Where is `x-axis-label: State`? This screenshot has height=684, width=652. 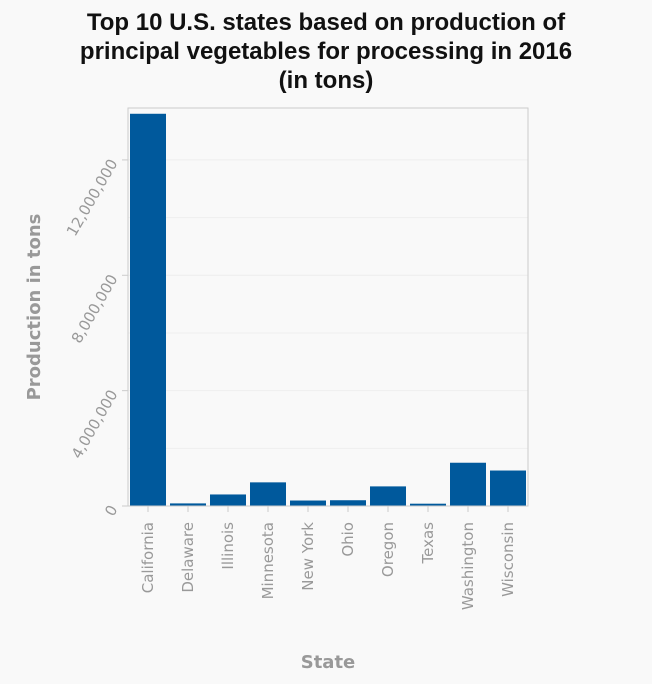 x-axis-label: State is located at coordinates (328, 662).